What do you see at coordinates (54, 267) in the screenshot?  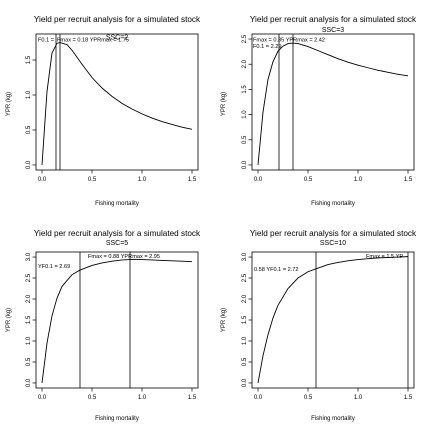 I see `annotation-f01: YF0.1 = 2.69` at bounding box center [54, 267].